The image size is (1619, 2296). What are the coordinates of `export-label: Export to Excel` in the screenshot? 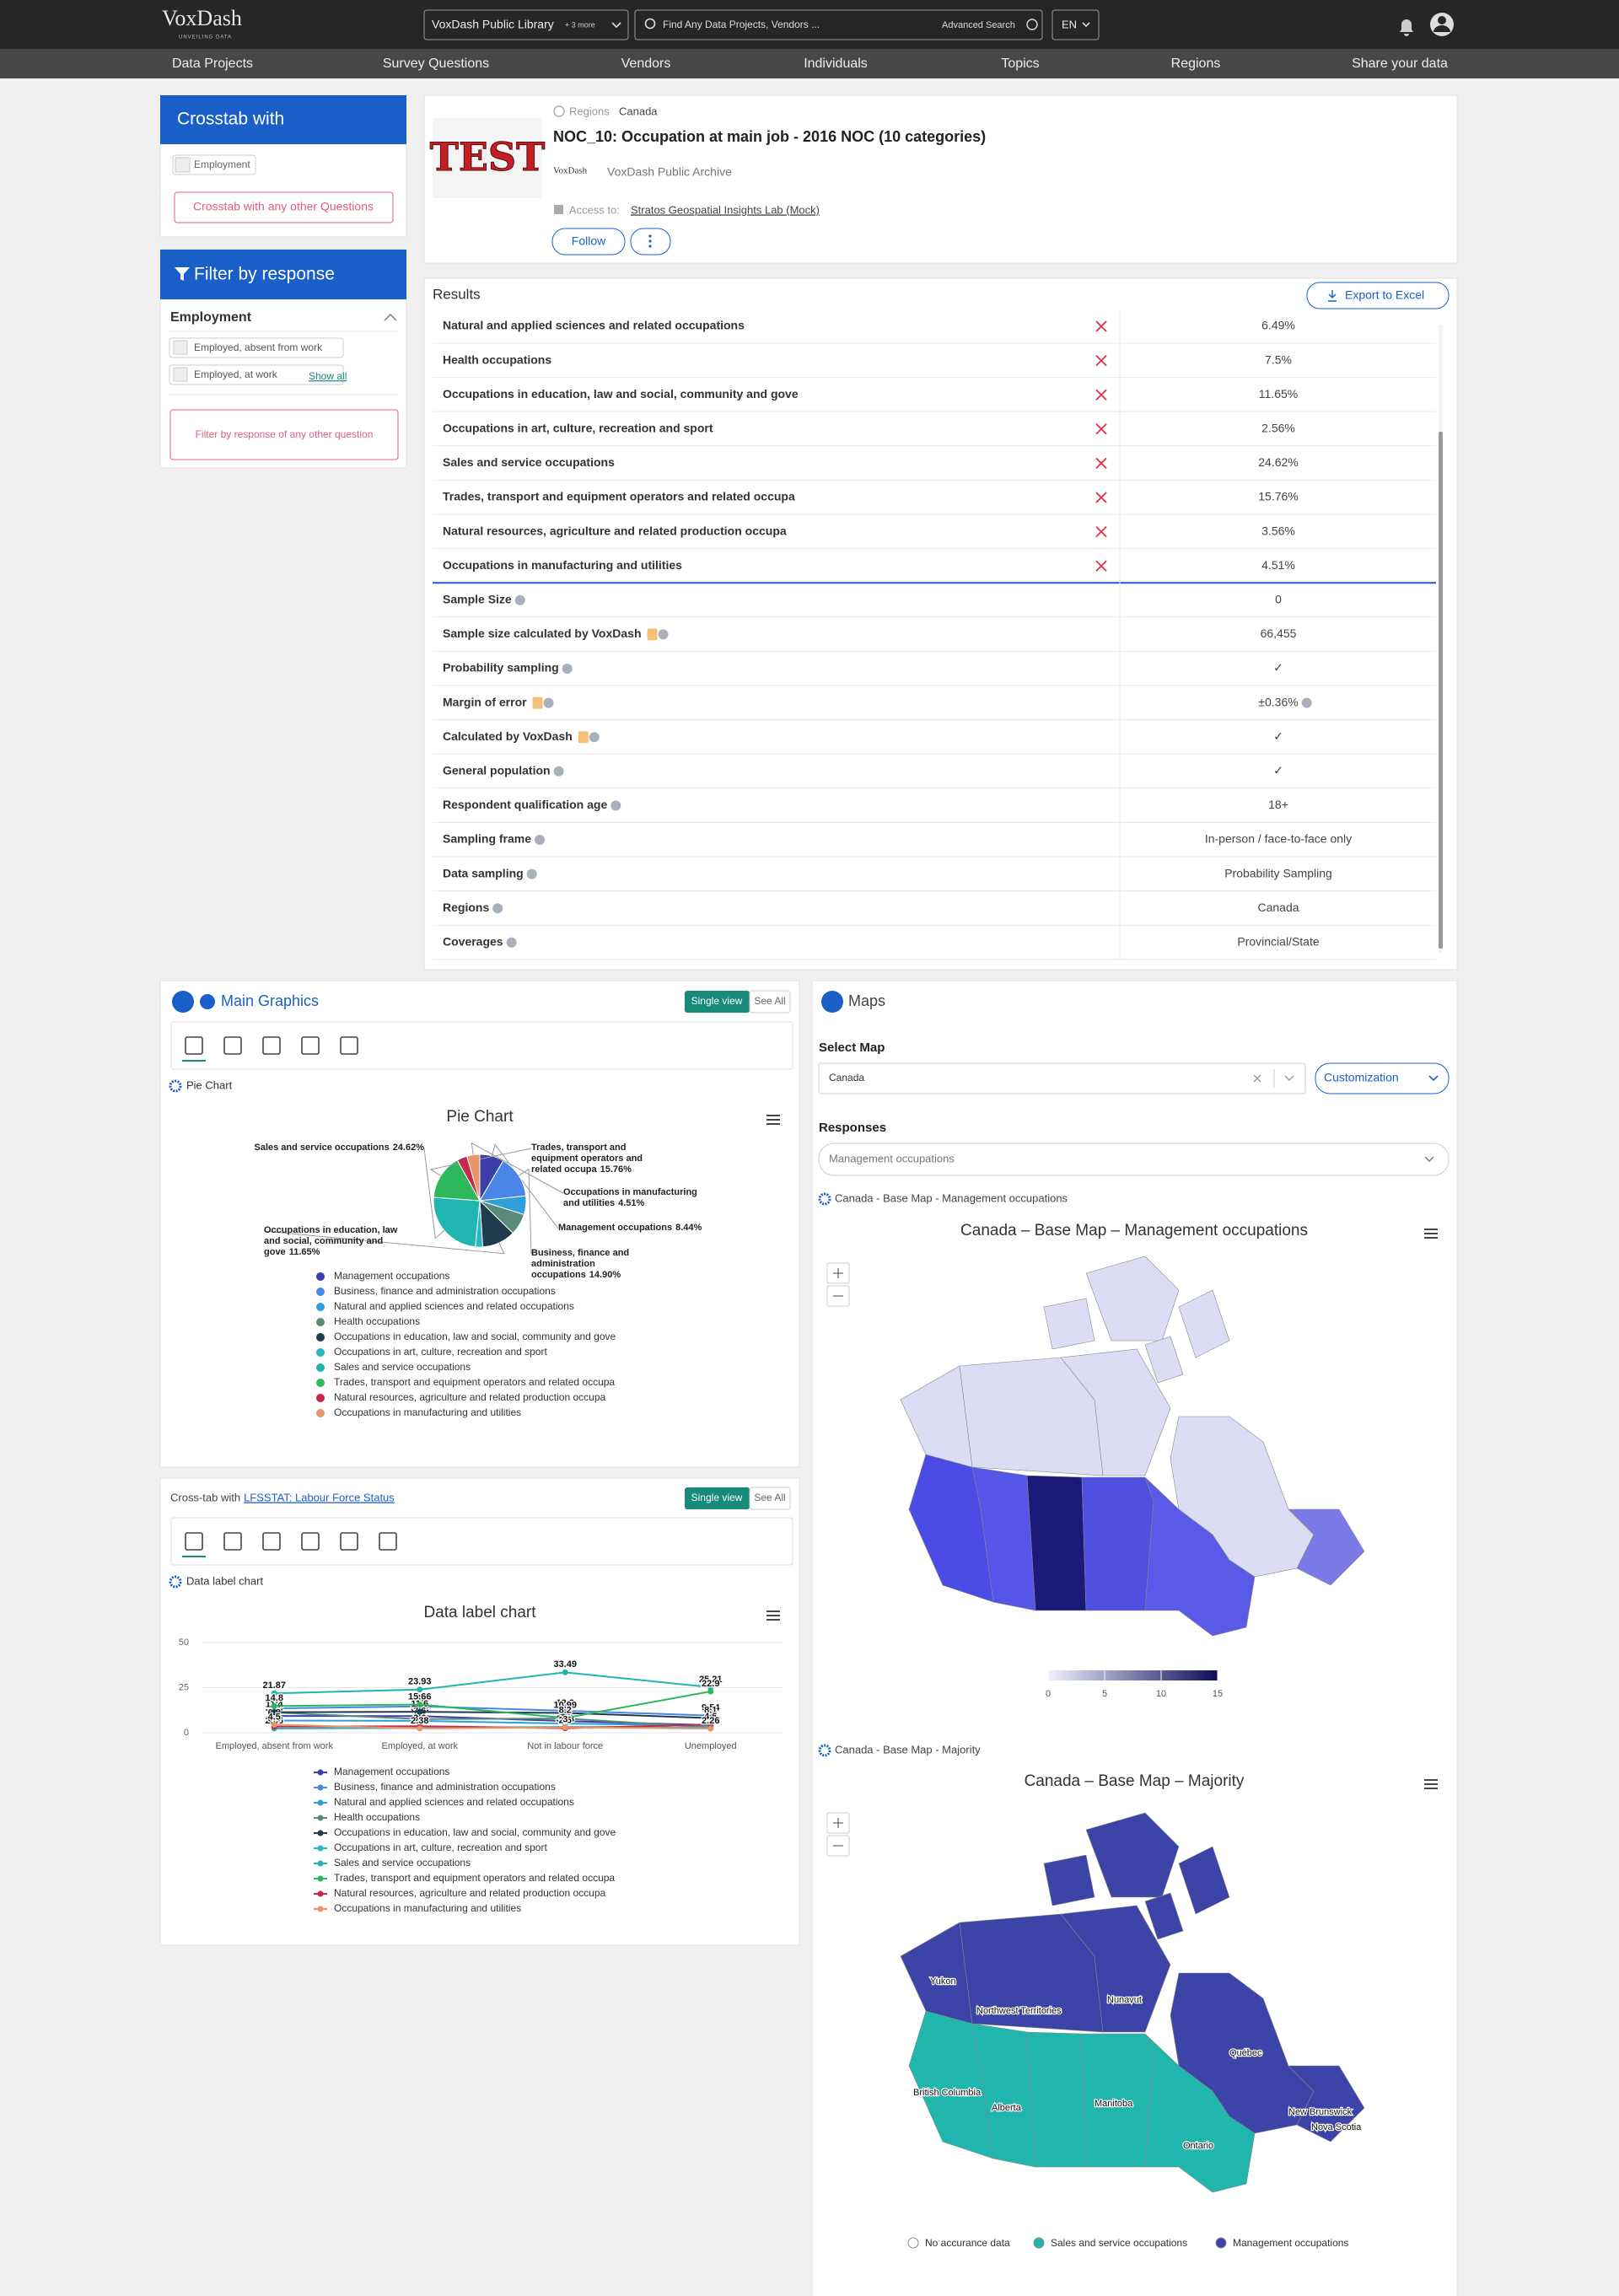 It's located at (1384, 295).